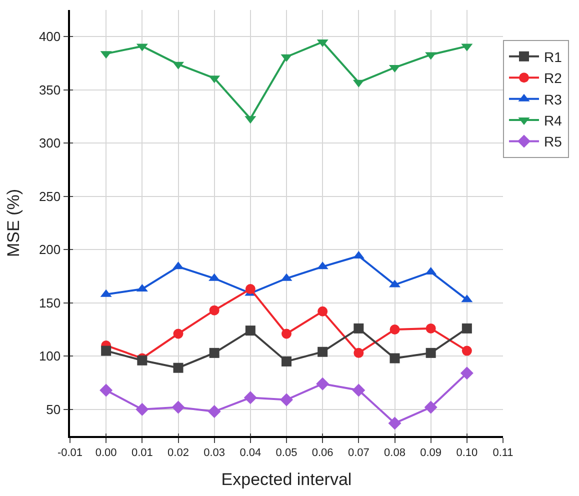 This screenshot has width=579, height=496. What do you see at coordinates (553, 78) in the screenshot?
I see `legend-label: R2` at bounding box center [553, 78].